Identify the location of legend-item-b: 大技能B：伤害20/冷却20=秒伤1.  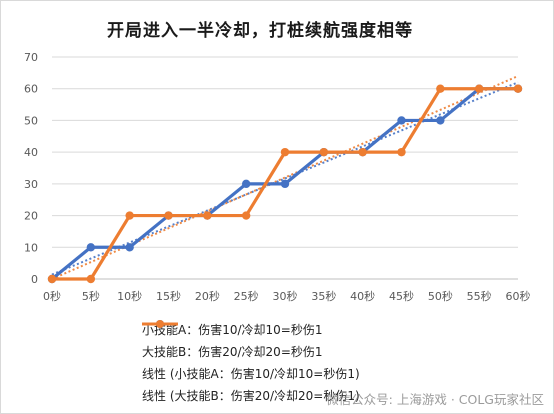
(251, 341).